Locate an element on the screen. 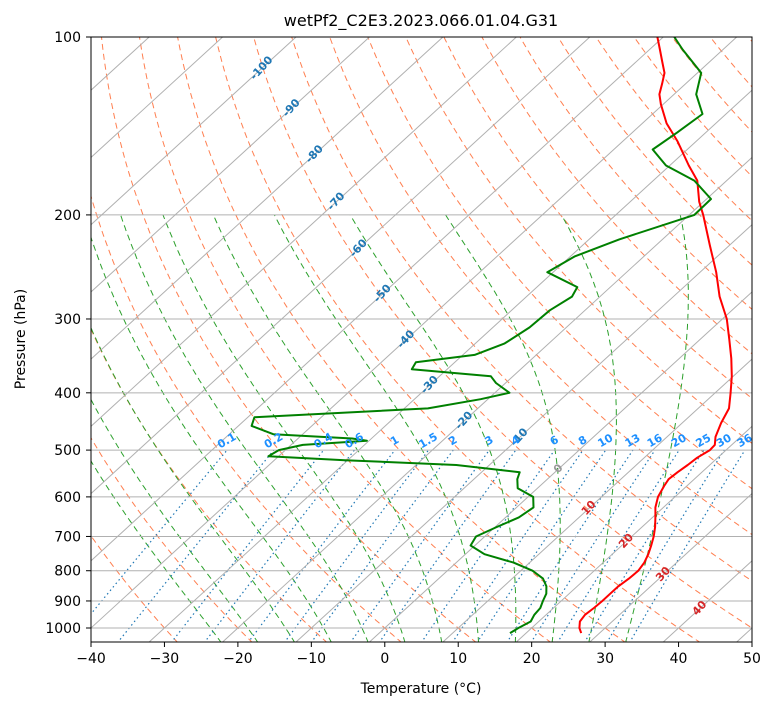 This screenshot has height=708, width=775. mixing-ratio-label: 0.2 is located at coordinates (273, 440).